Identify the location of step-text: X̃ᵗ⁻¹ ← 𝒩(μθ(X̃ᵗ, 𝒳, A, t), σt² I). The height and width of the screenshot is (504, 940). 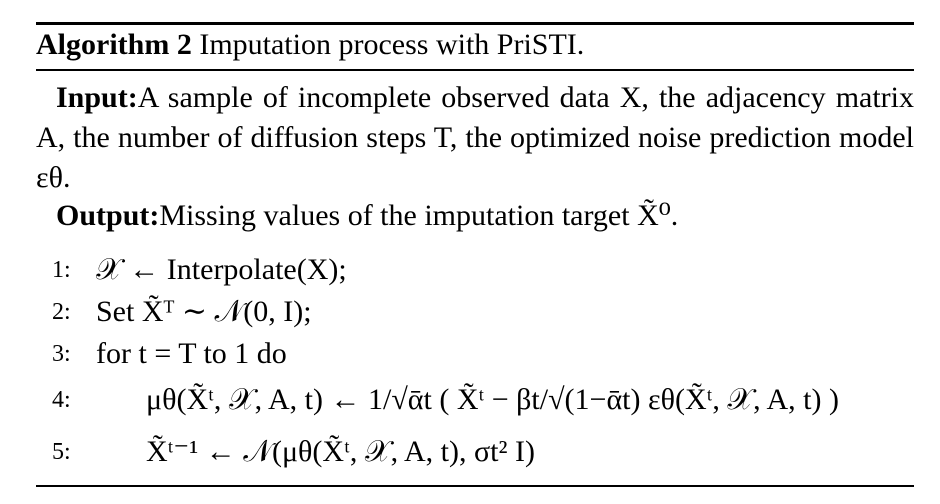
(340, 451).